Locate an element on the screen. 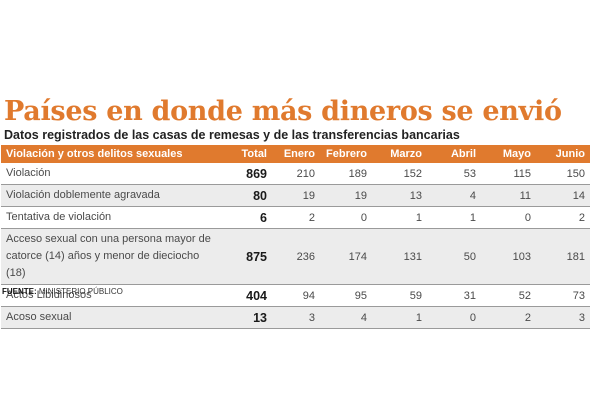  row-month-value: 13 is located at coordinates (399, 195).